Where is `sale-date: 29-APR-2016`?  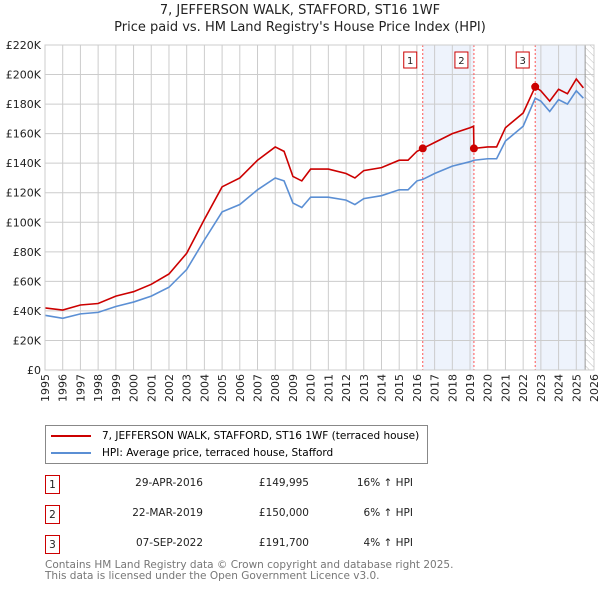 sale-date: 29-APR-2016 is located at coordinates (169, 483).